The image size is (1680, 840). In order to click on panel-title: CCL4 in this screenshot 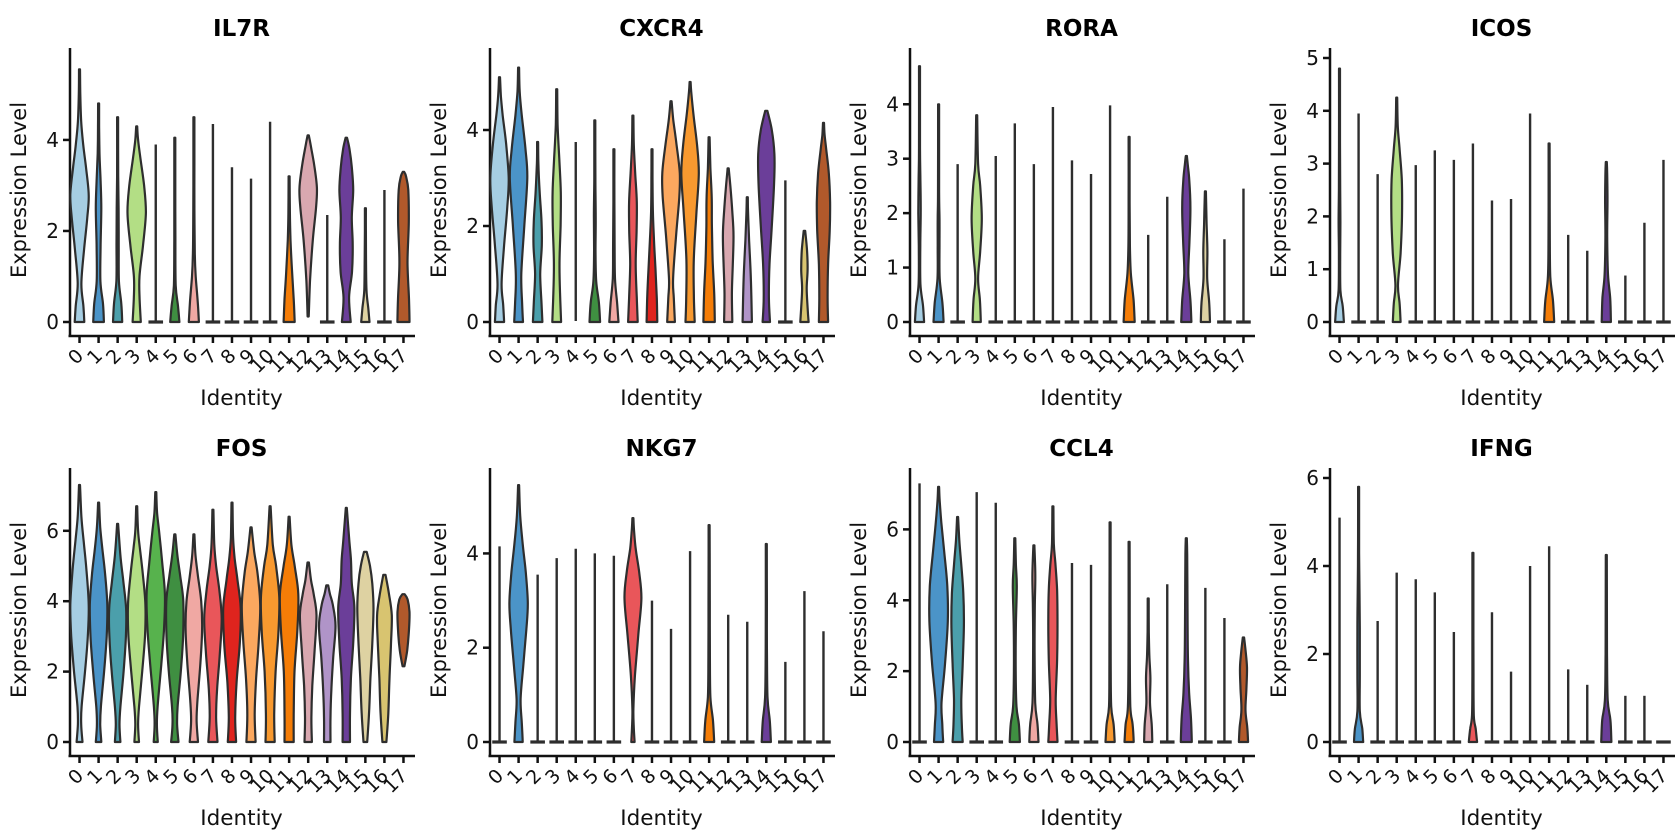, I will do `click(1081, 449)`.